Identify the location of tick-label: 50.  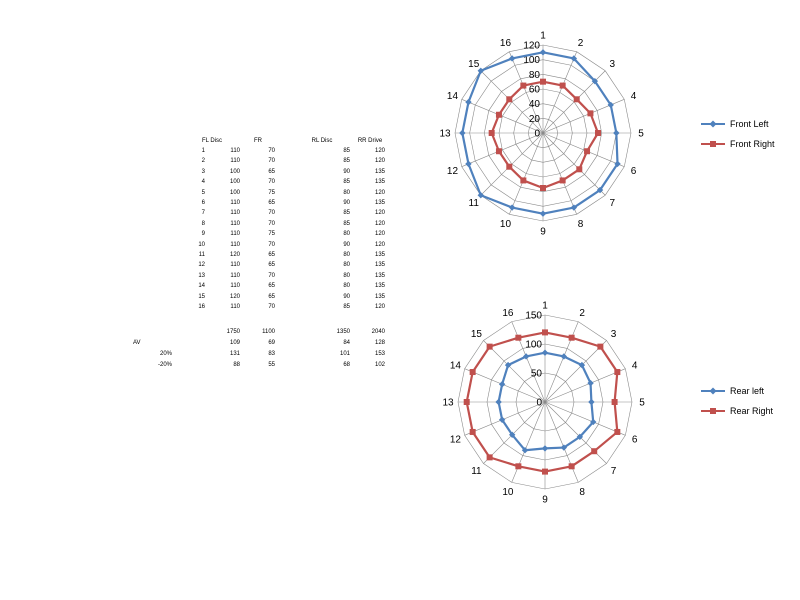
(537, 374).